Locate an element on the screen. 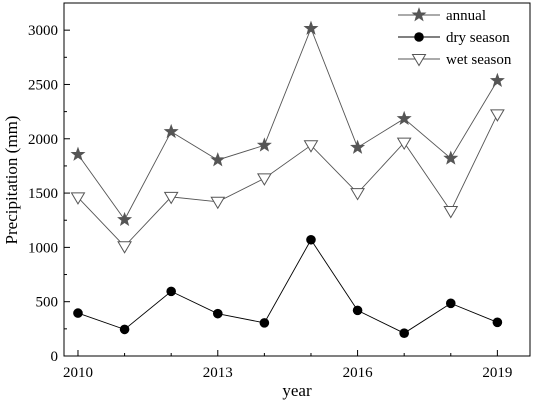 This screenshot has height=402, width=533. legend-label: annual is located at coordinates (466, 16).